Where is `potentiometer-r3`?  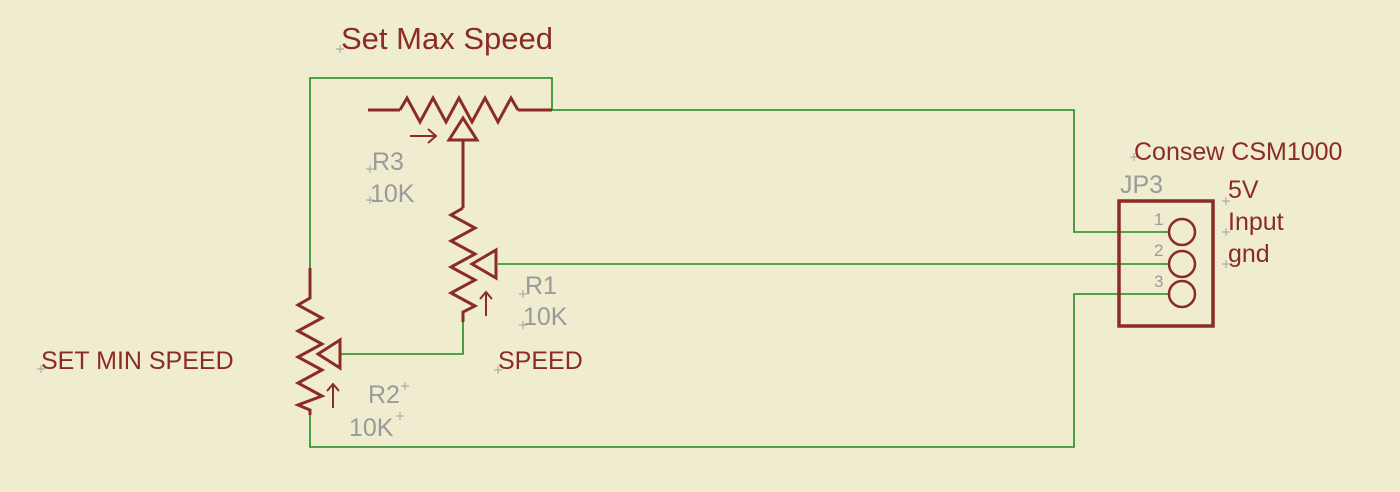 potentiometer-r3 is located at coordinates (460, 151).